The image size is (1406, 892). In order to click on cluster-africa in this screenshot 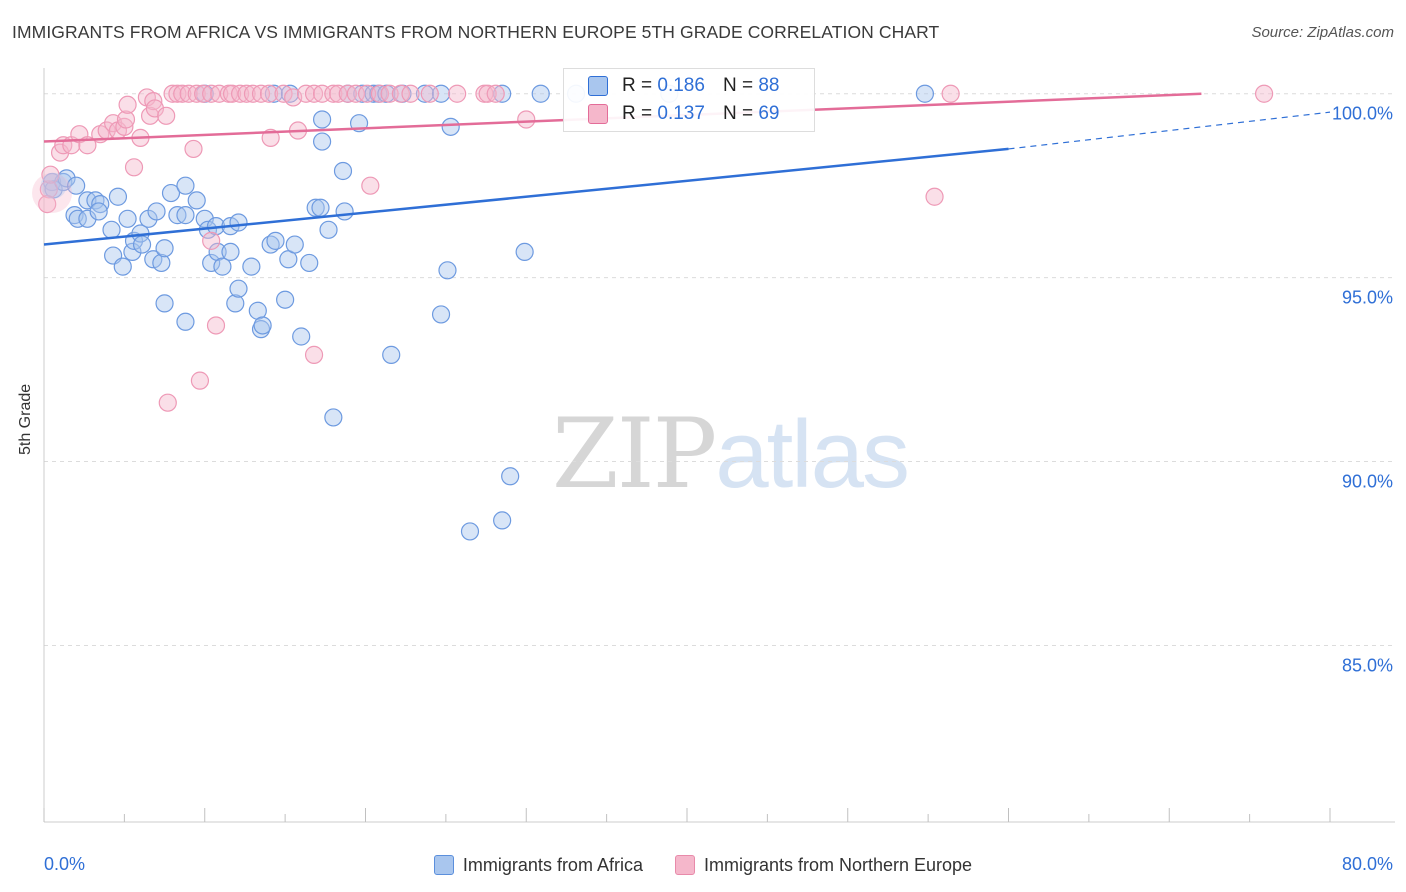, I will do `click(53, 185)`.